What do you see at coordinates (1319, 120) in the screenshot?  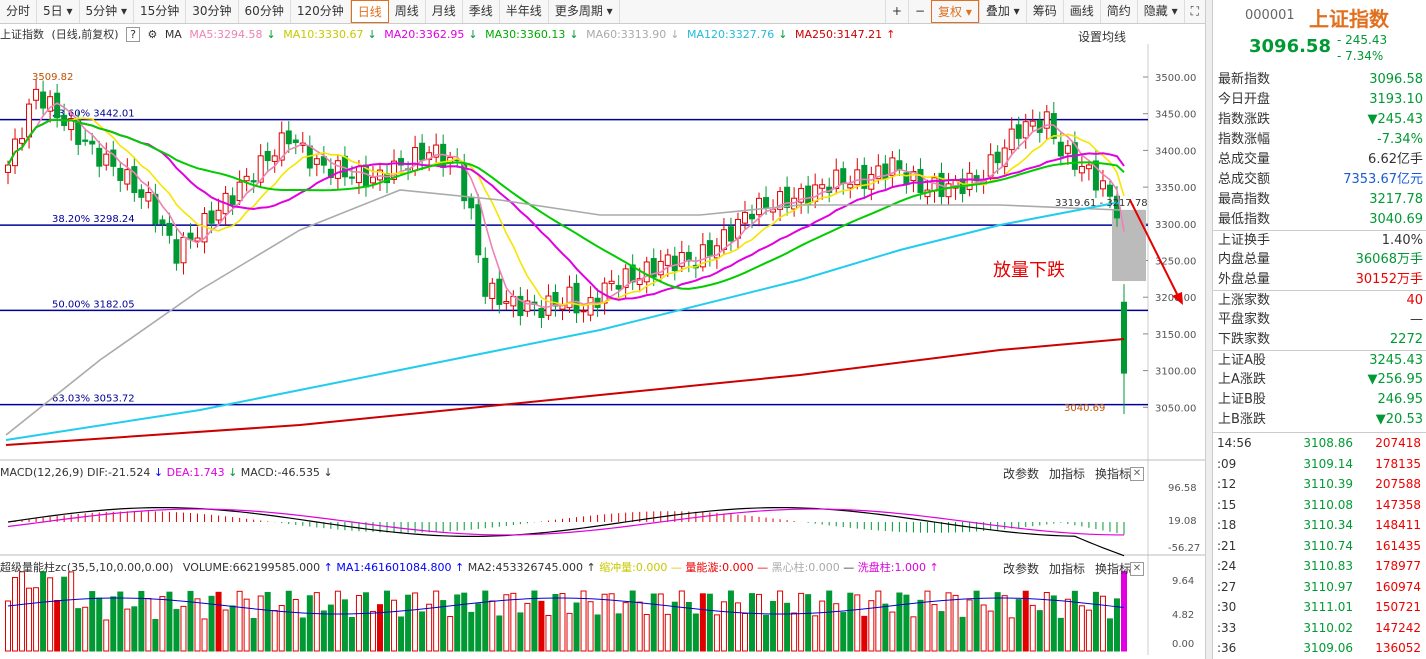 I see `quote-row: 指数涨跌 ▼245.43` at bounding box center [1319, 120].